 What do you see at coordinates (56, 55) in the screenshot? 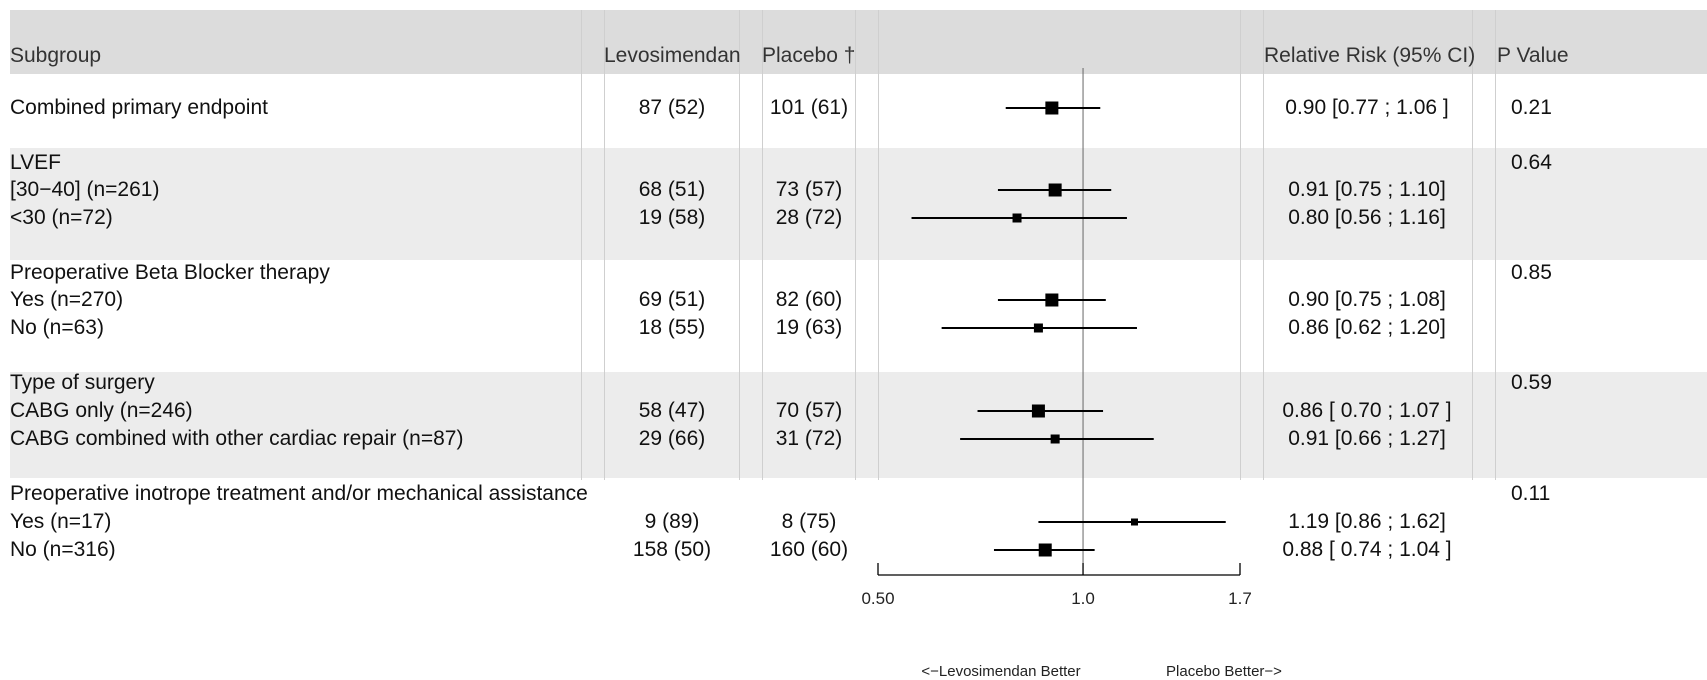
I see `header-subgroup: Subgroup` at bounding box center [56, 55].